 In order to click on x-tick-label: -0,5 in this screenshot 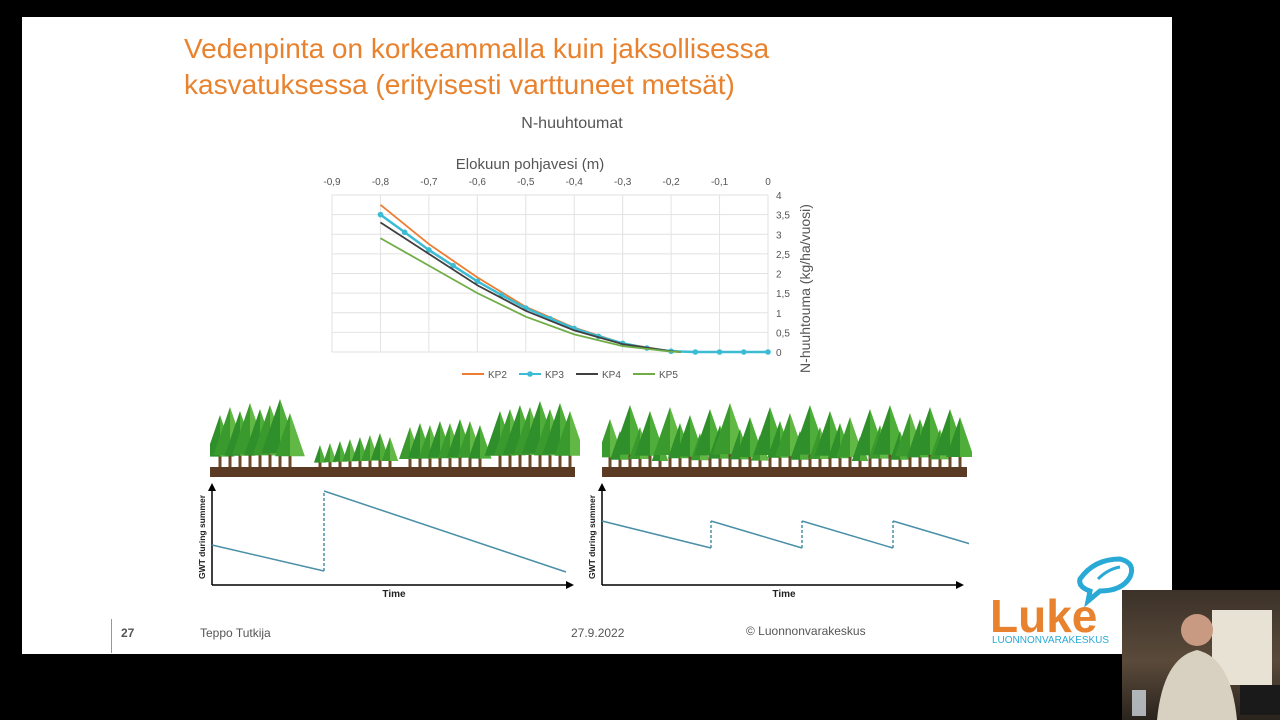, I will do `click(526, 182)`.